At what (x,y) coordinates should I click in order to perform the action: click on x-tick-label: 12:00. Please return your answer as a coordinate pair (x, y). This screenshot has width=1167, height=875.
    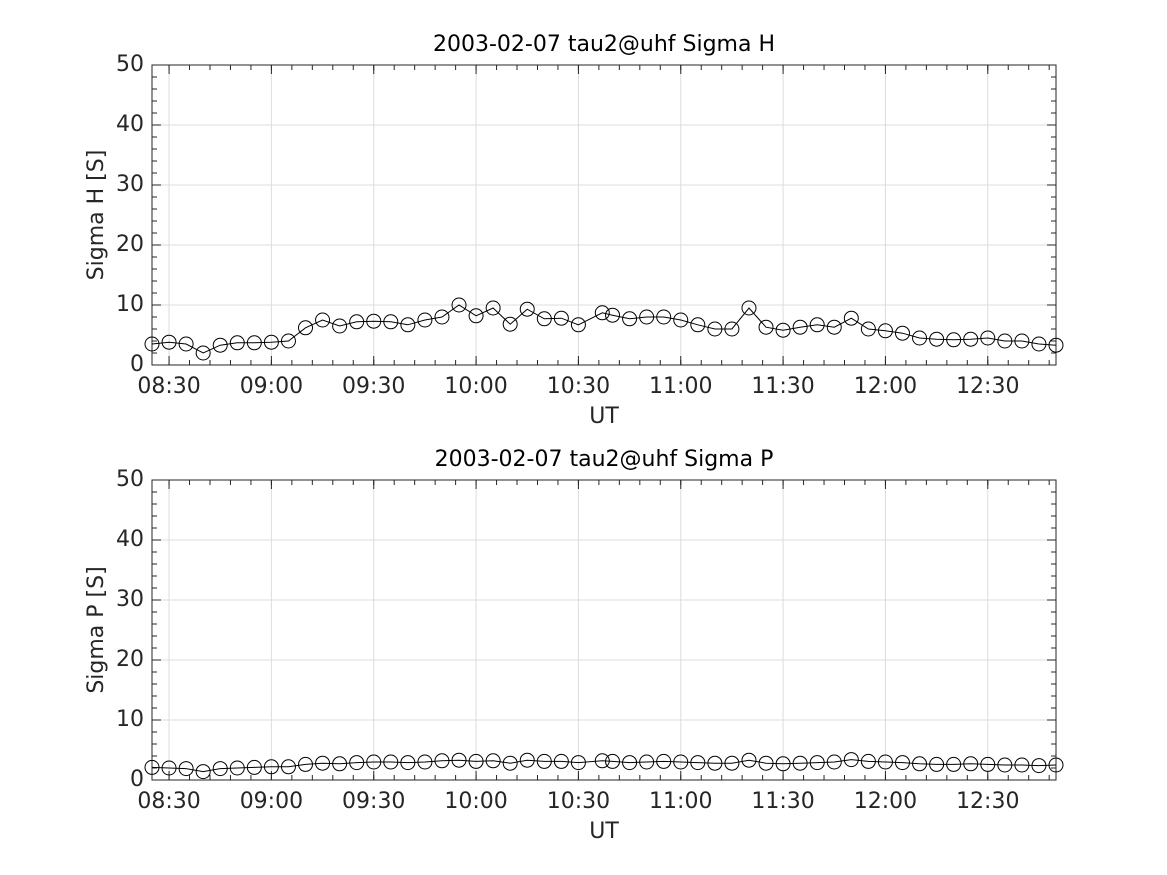
    Looking at the image, I should click on (885, 386).